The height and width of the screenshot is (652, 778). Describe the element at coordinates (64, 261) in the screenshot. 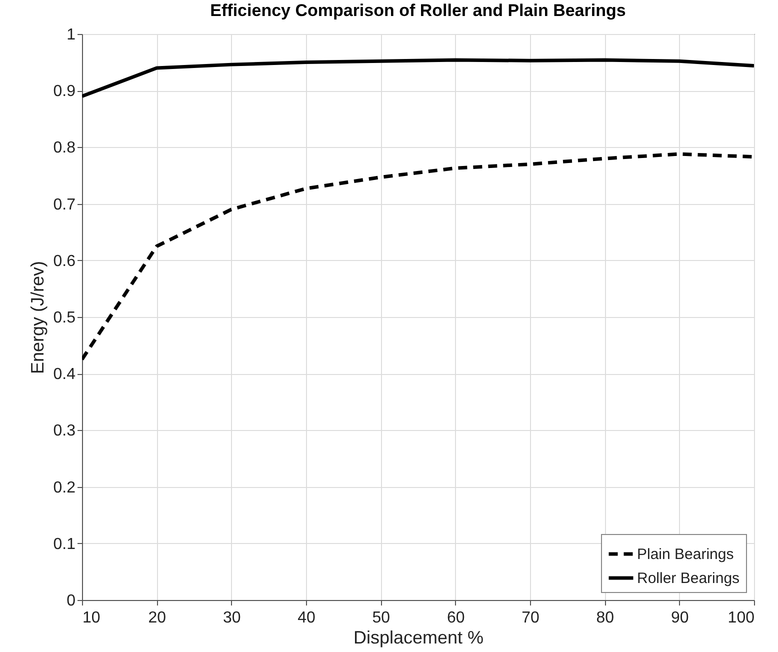

I see `y-tick-label: 0.6` at that location.